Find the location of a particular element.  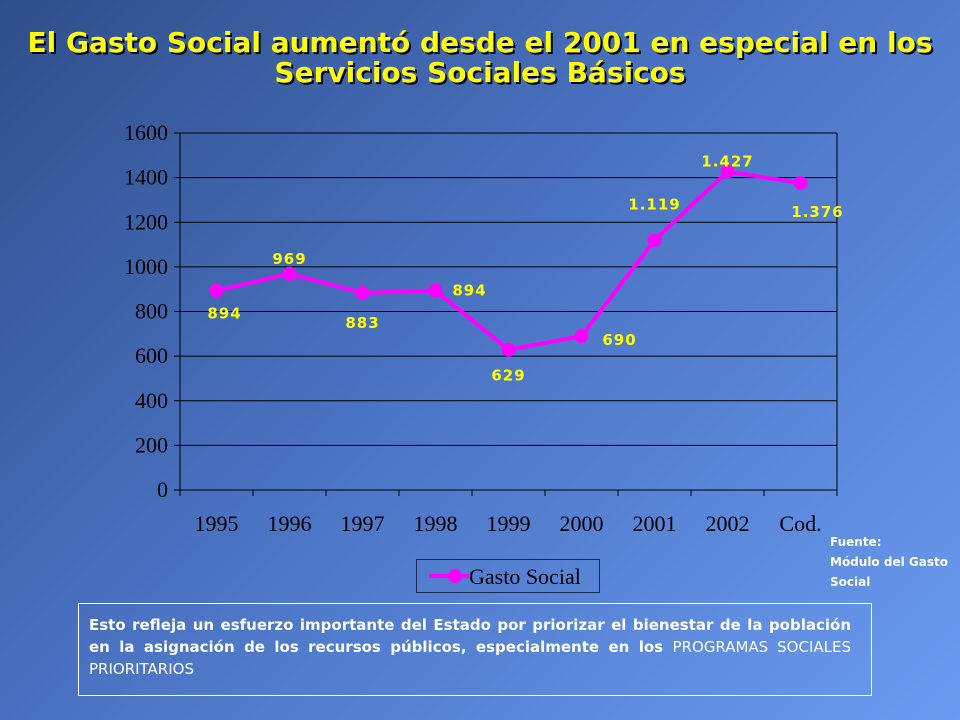

source-line-3: Social is located at coordinates (850, 582).